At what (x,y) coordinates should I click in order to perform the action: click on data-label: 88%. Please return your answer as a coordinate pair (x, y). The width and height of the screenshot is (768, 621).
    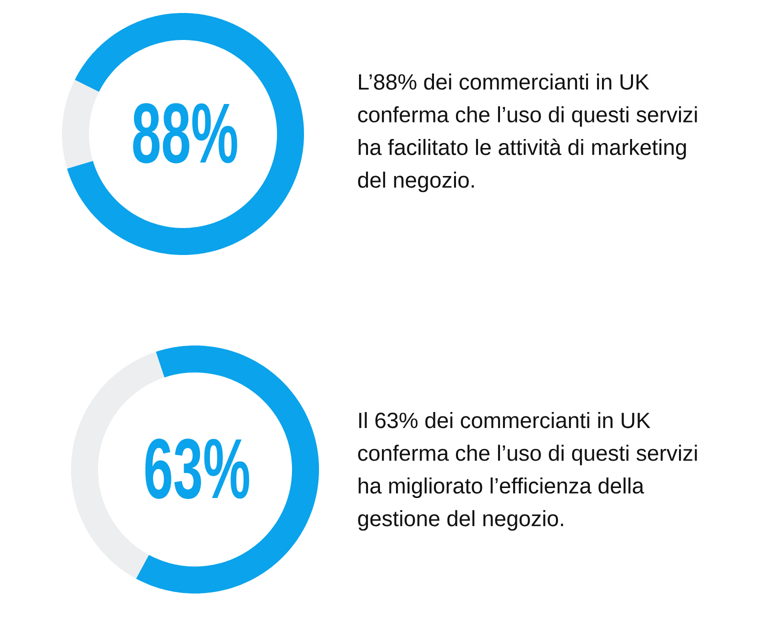
    Looking at the image, I should click on (185, 133).